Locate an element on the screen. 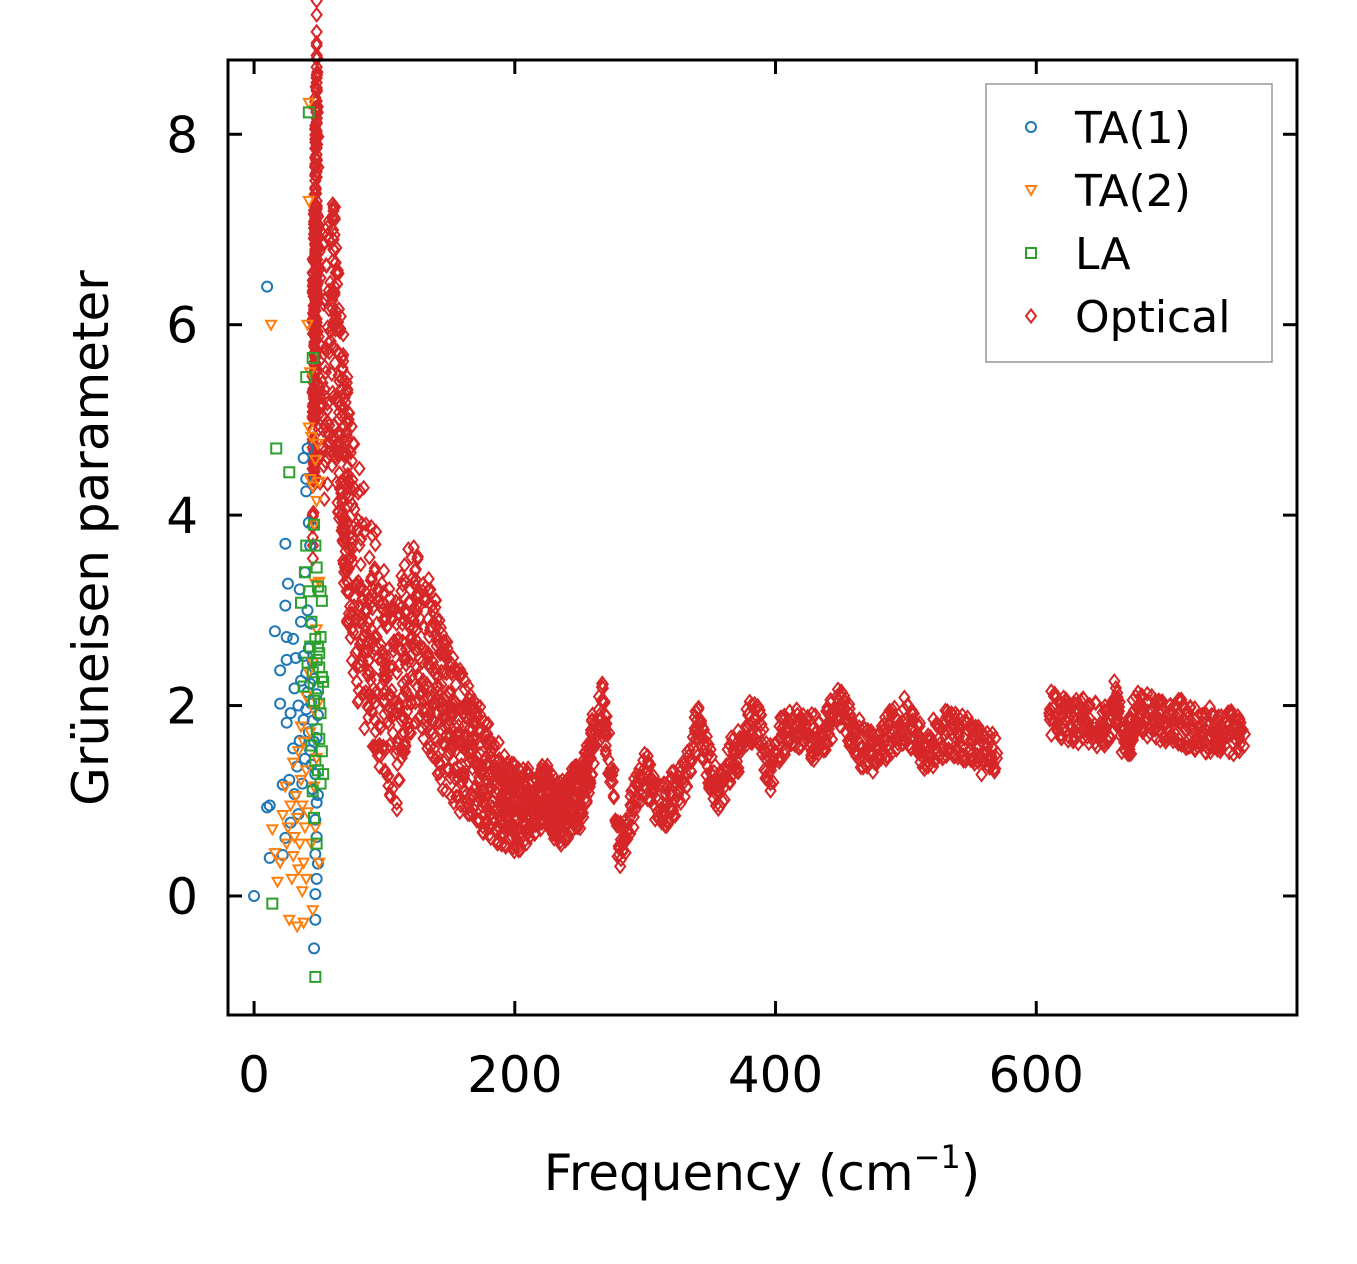  legend-marker-ta1 is located at coordinates (1031, 127).